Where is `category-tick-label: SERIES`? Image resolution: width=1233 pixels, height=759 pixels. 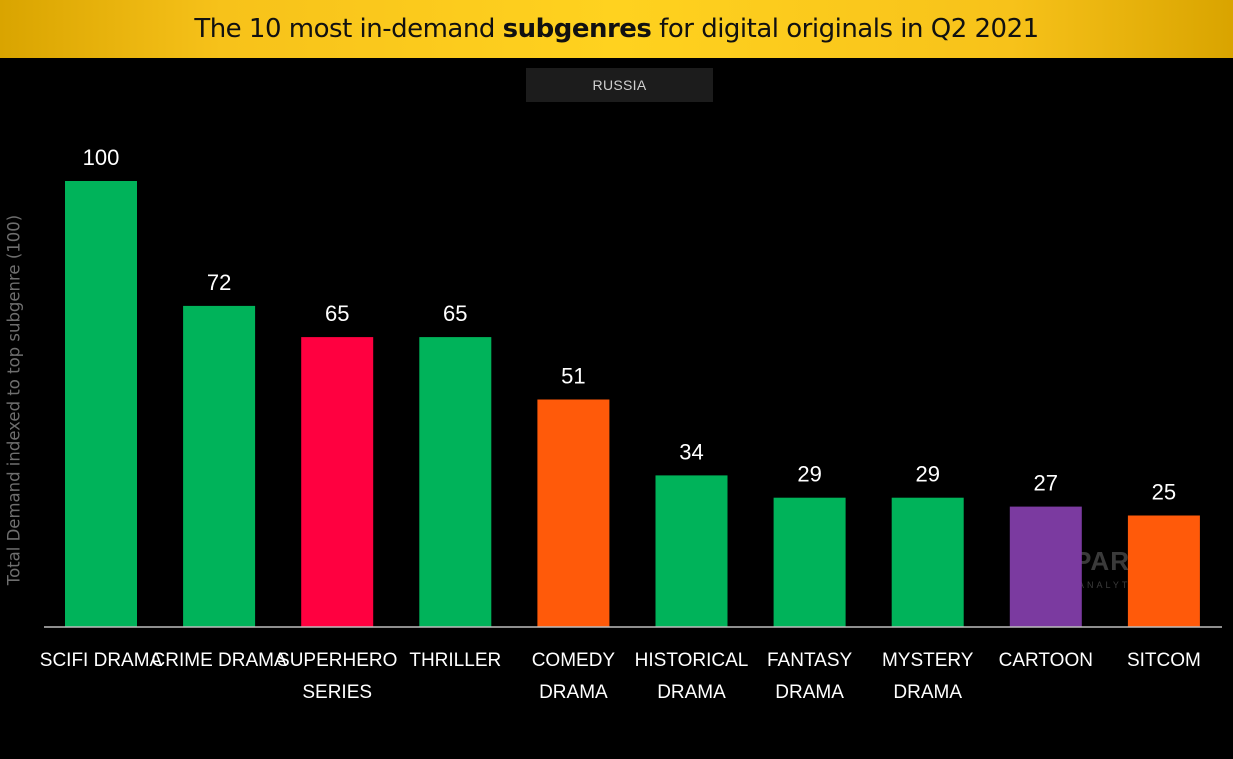
category-tick-label: SERIES is located at coordinates (337, 692).